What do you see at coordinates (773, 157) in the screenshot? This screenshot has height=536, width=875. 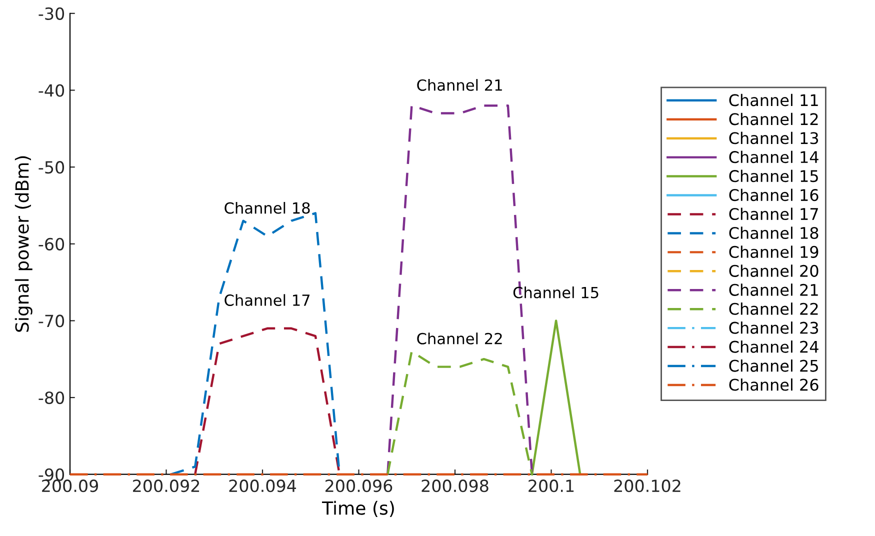 I see `legend-label: Channel 14` at bounding box center [773, 157].